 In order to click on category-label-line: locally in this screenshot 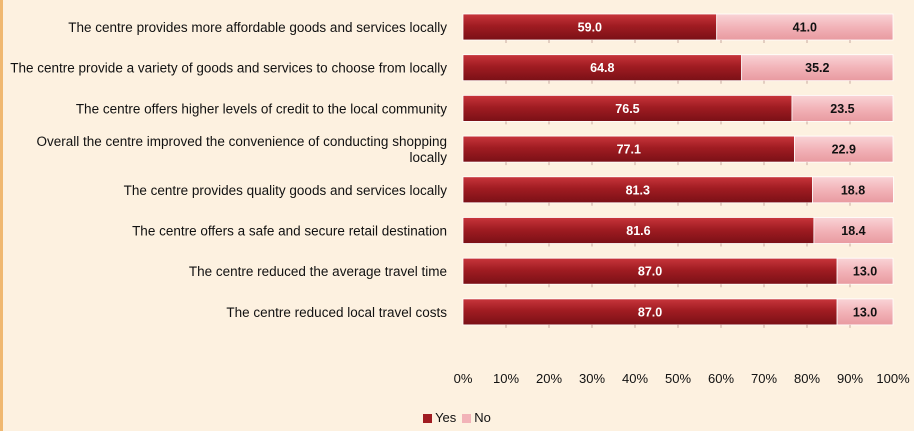, I will do `click(428, 157)`.